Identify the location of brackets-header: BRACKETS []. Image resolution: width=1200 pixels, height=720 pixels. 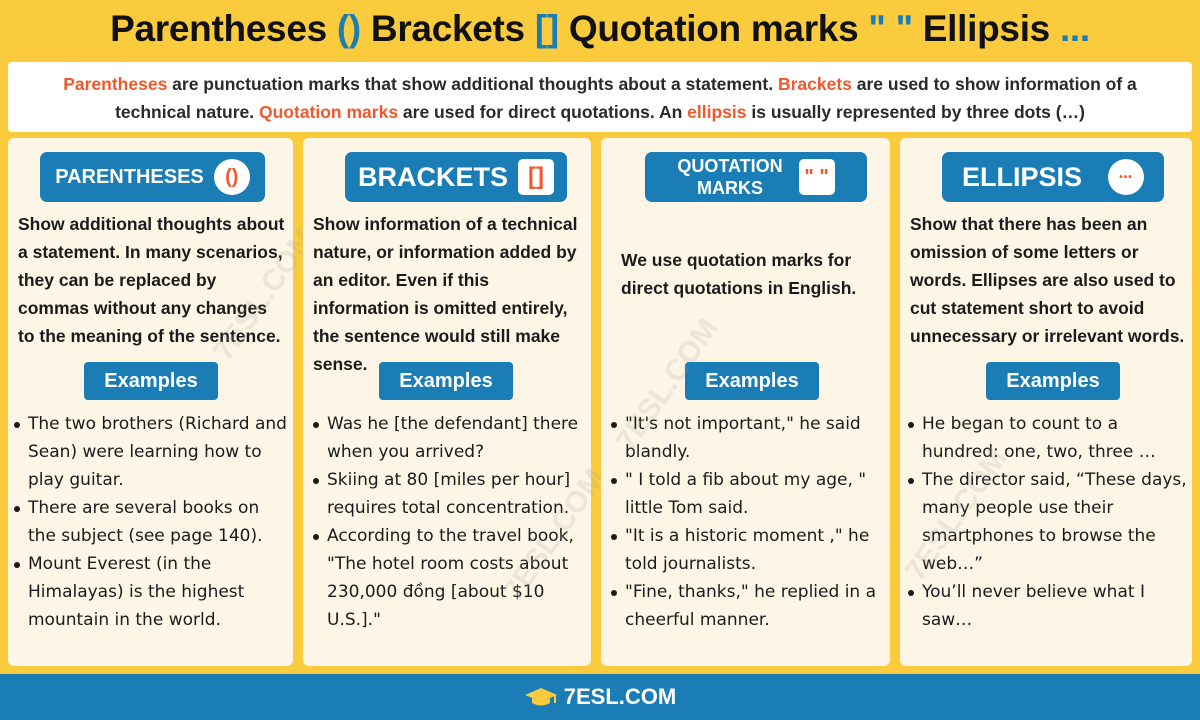
(456, 177).